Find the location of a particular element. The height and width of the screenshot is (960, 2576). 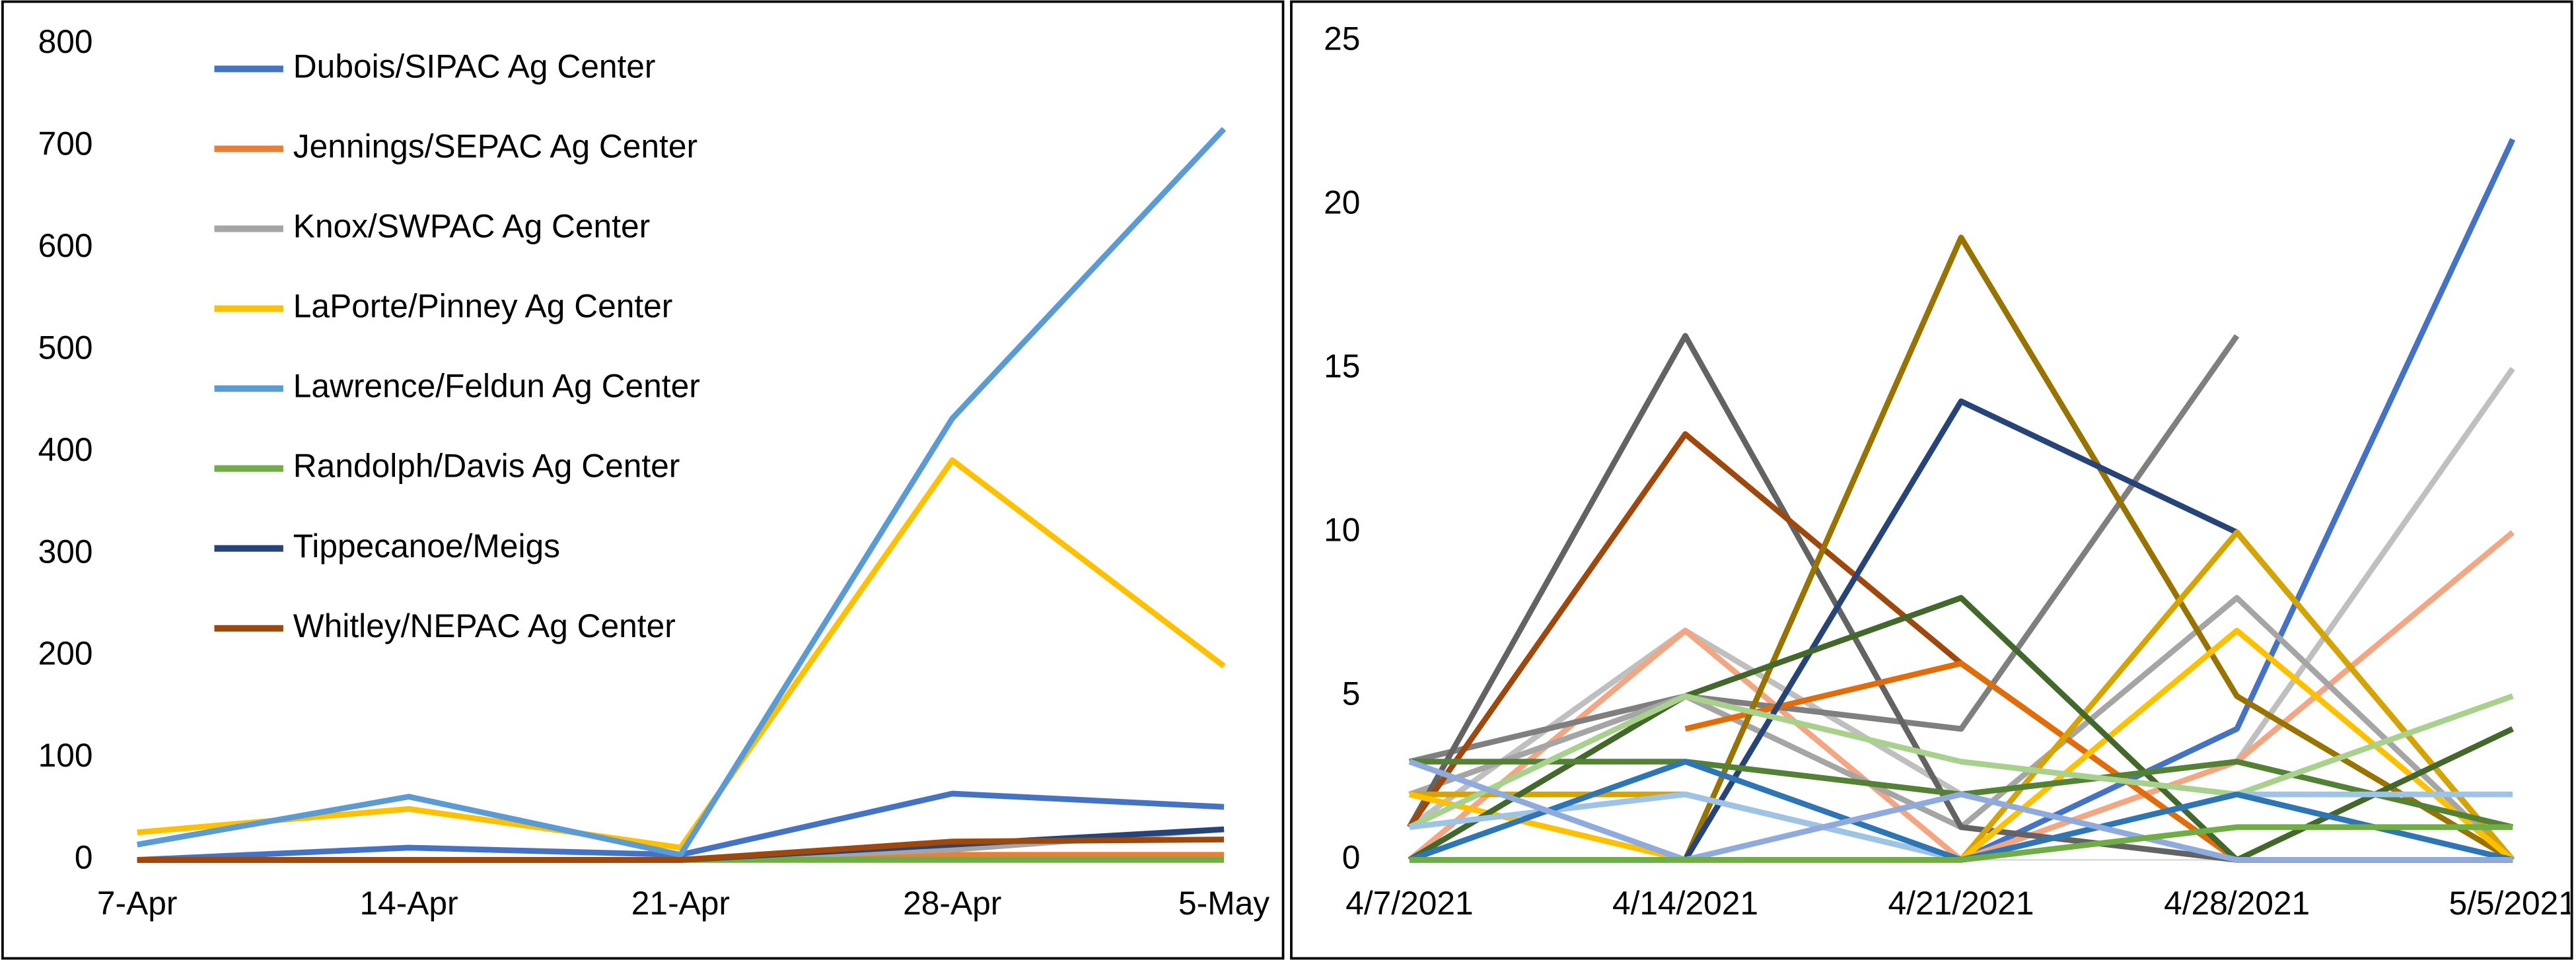

y-tick-label: 15 is located at coordinates (1342, 365).